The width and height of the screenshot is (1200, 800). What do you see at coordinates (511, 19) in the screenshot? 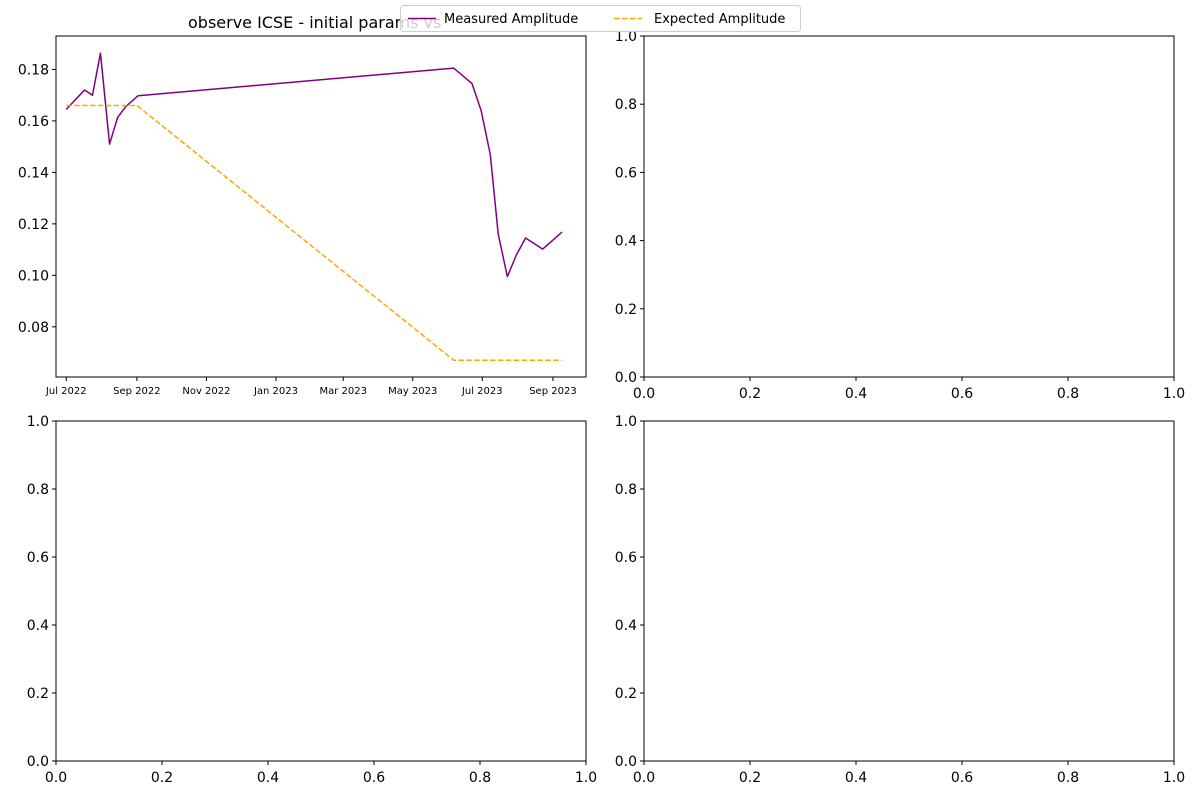
I see `legend-label: Measured Amplitude` at bounding box center [511, 19].